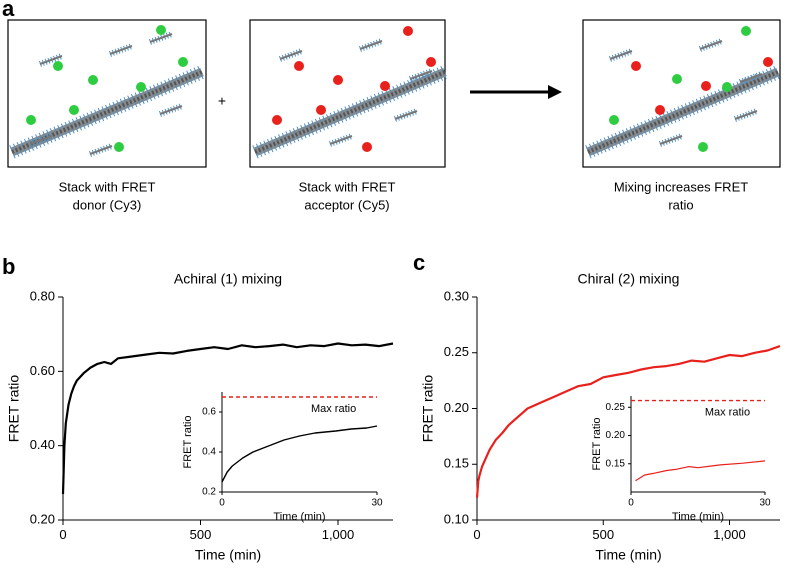 The height and width of the screenshot is (572, 788). I want to click on panel-label: a, so click(8, 10).